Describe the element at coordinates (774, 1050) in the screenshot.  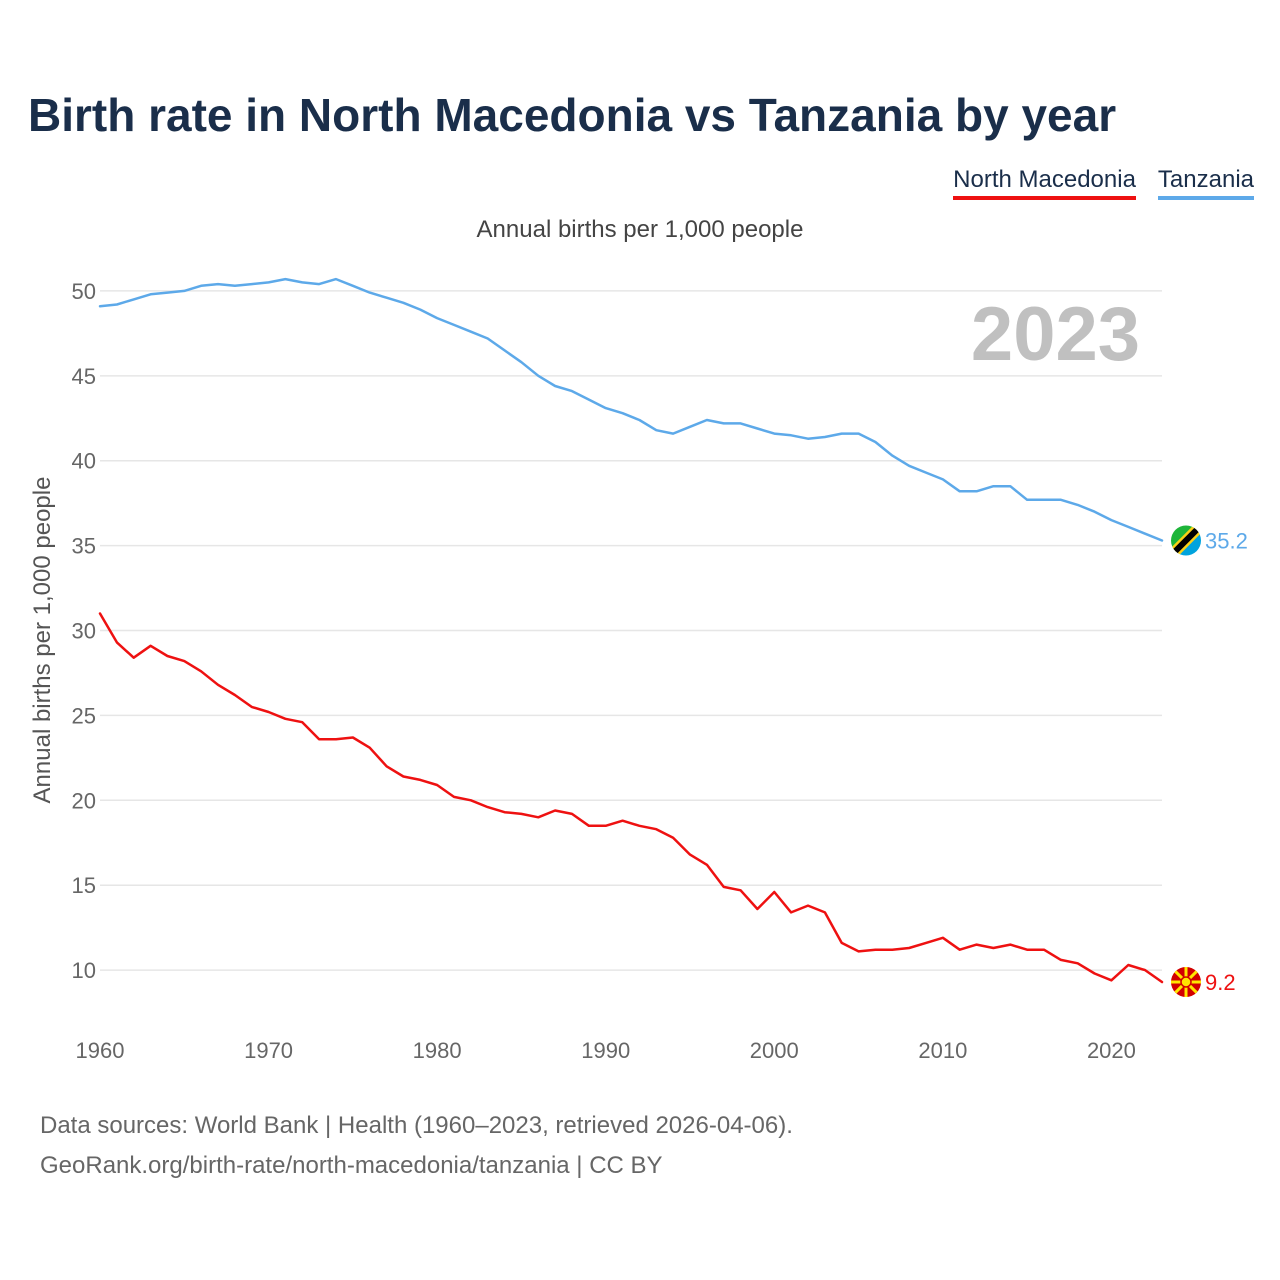
I see `x-tick-label-2000: 2000` at that location.